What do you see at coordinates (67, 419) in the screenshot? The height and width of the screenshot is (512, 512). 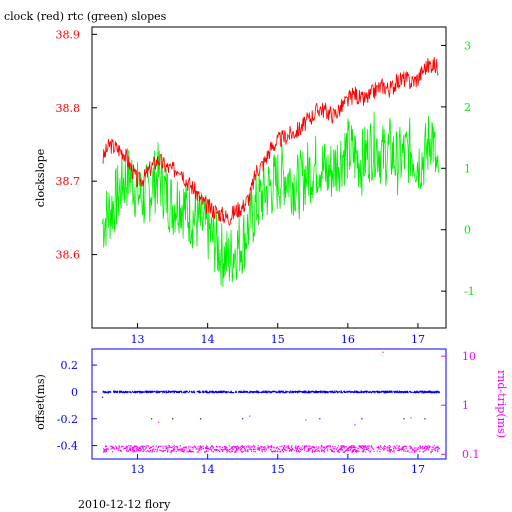 I see `offset-y-tick-label: -0.2` at bounding box center [67, 419].